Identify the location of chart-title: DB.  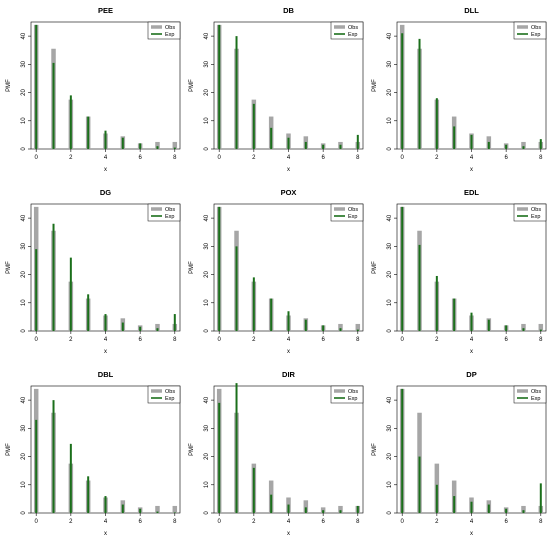
(288, 10).